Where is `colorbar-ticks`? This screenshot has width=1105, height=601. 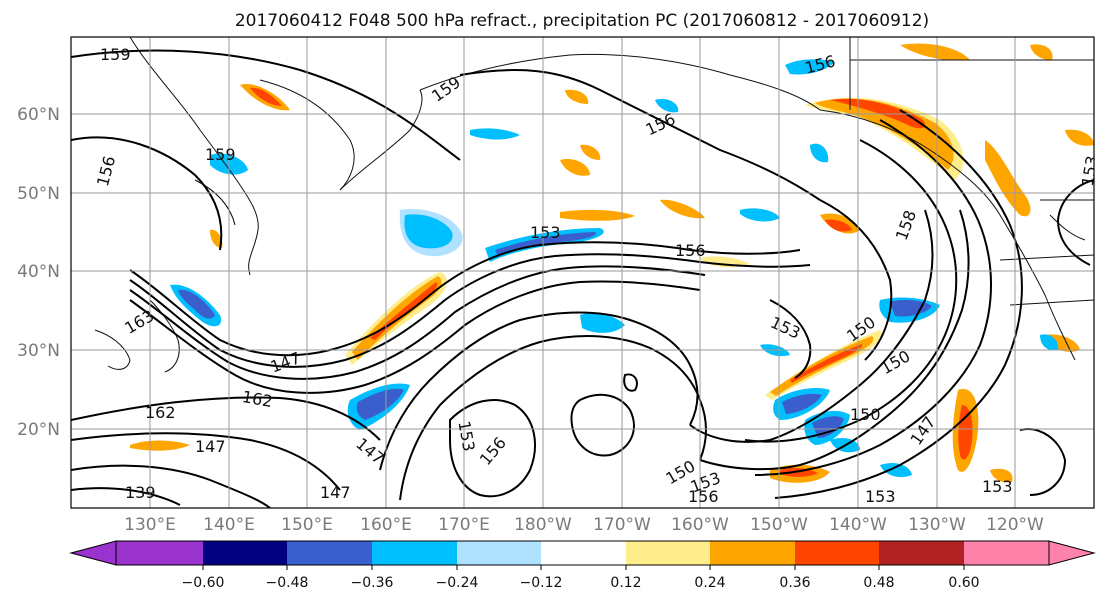 colorbar-ticks is located at coordinates (583, 567).